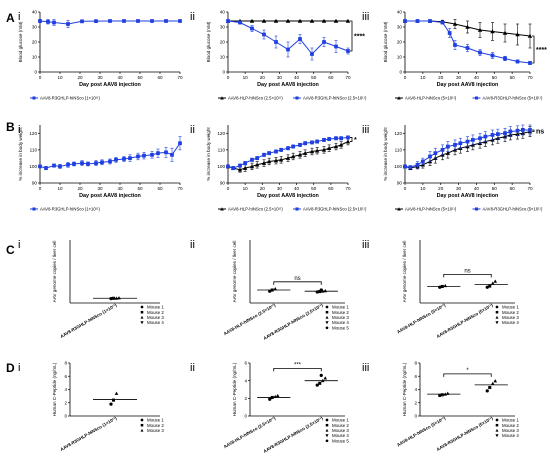  What do you see at coordinates (331, 188) in the screenshot?
I see `b-ii-x-tick-label: 60` at bounding box center [331, 188].